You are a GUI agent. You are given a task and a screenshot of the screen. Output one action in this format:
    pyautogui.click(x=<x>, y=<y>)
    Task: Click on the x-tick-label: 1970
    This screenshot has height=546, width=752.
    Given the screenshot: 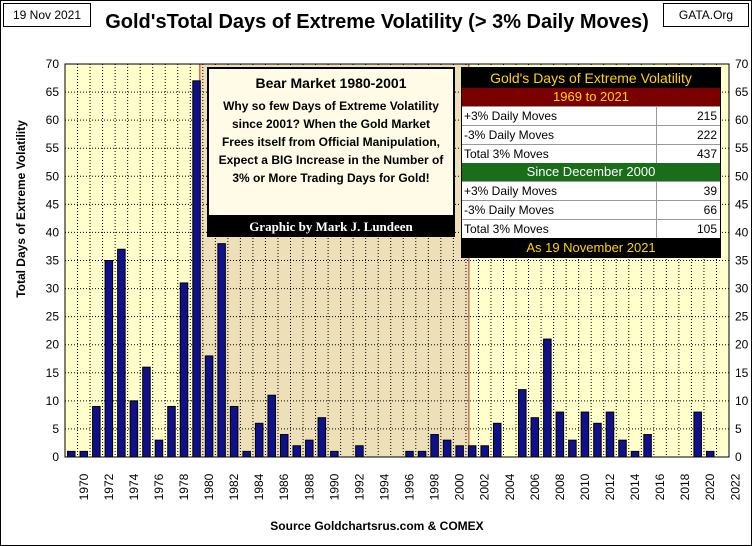 What is the action you would take?
    pyautogui.click(x=84, y=486)
    